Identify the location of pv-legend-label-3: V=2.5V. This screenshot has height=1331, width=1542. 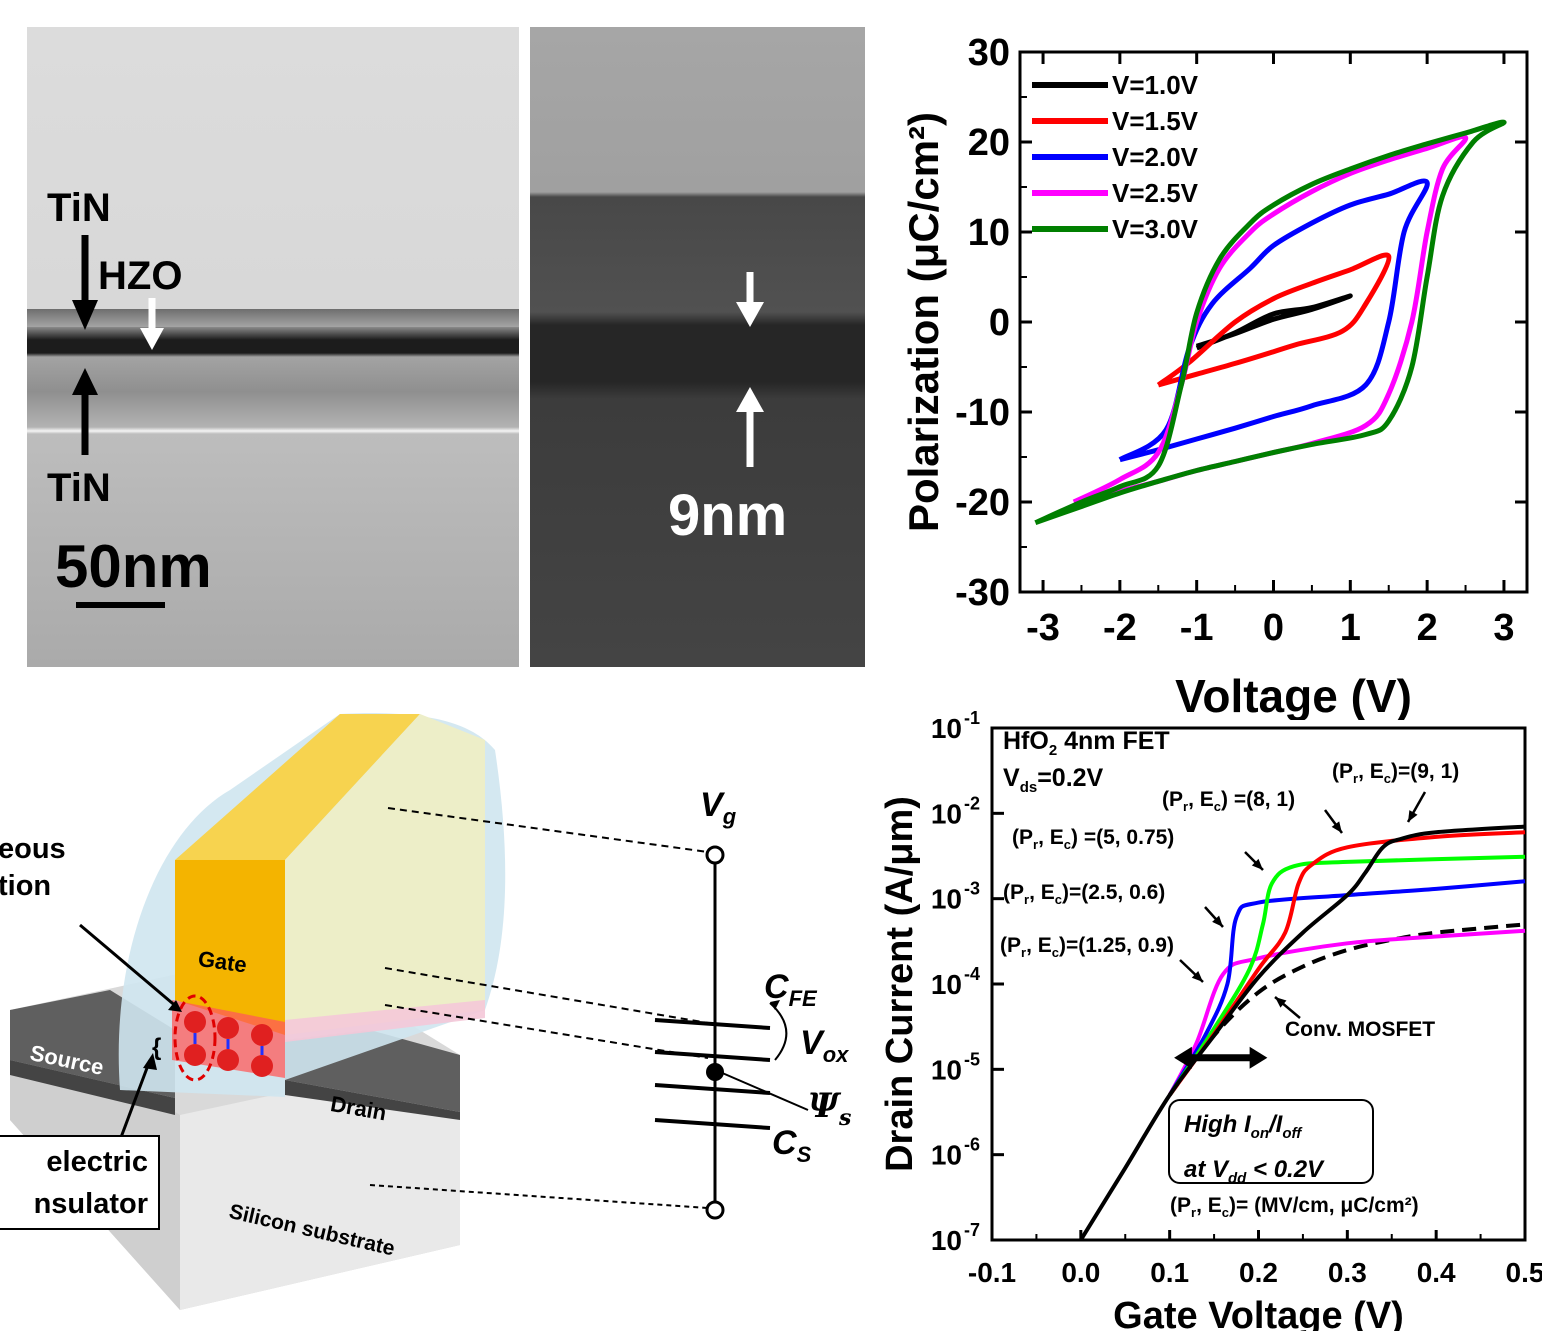
(1155, 193).